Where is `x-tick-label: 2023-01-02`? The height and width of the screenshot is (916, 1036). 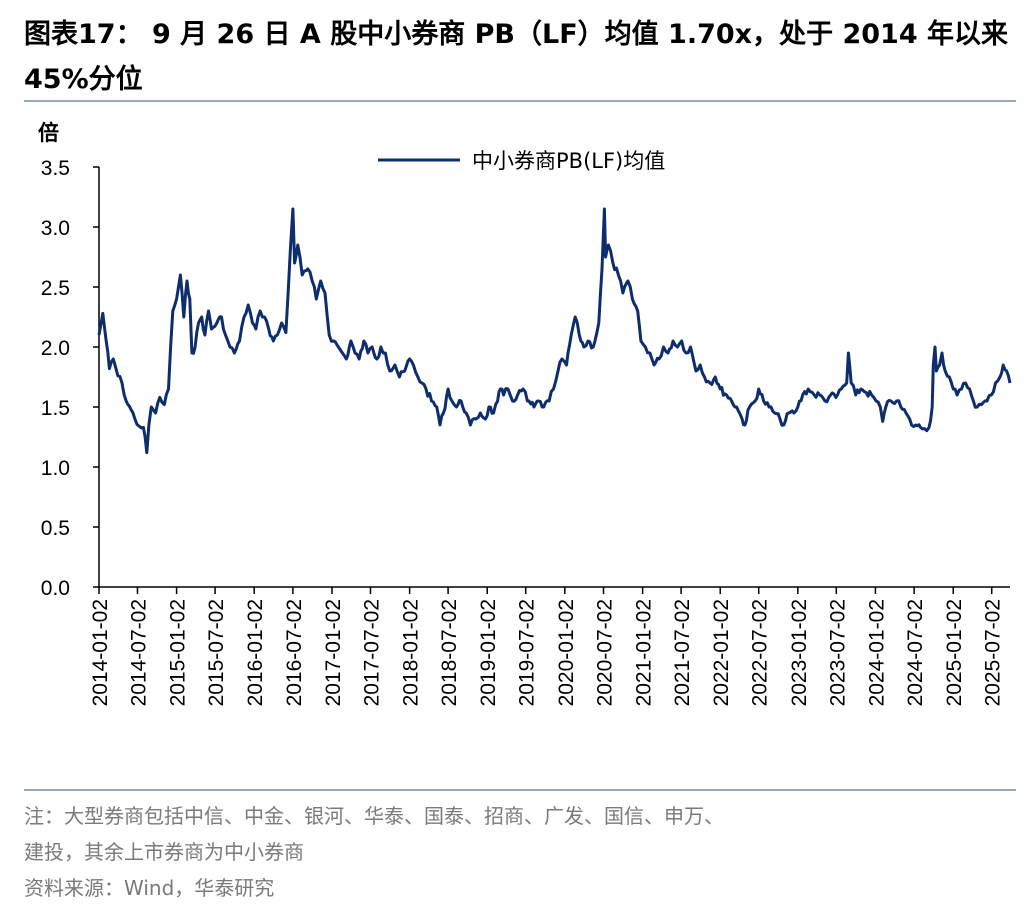
x-tick-label: 2023-01-02 is located at coordinates (799, 652).